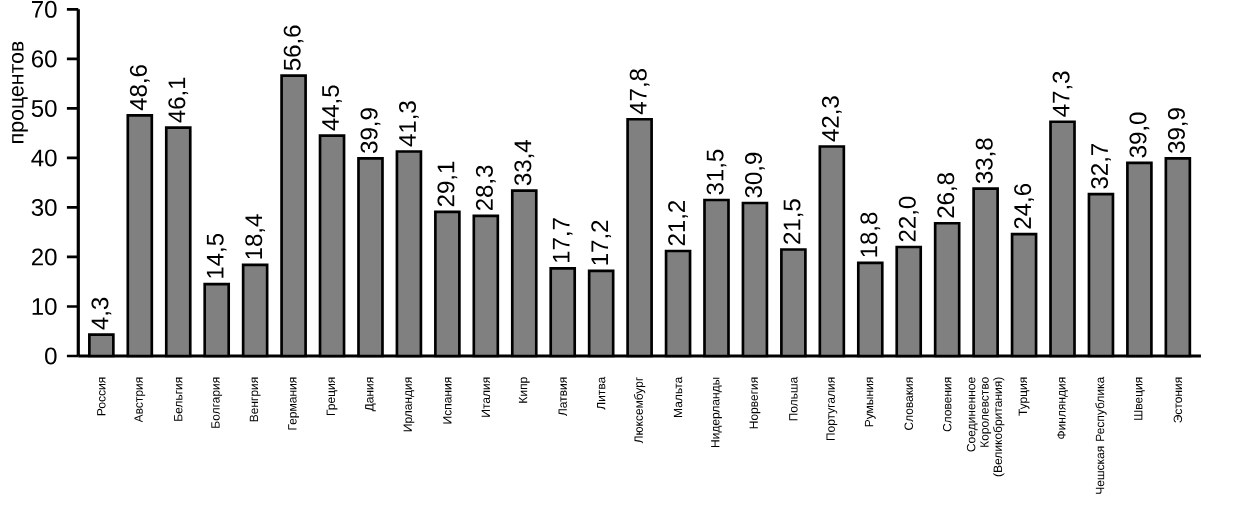 The width and height of the screenshot is (1236, 520). I want to click on data-label: 30,9, so click(755, 175).